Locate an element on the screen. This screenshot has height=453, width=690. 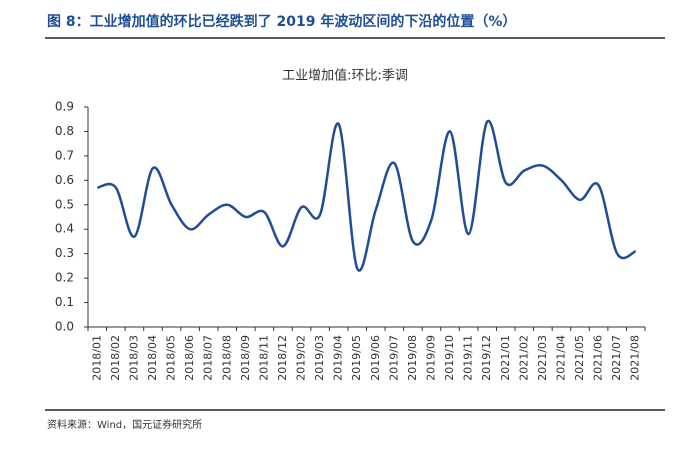
x-tick-label: 2018/03 is located at coordinates (133, 358).